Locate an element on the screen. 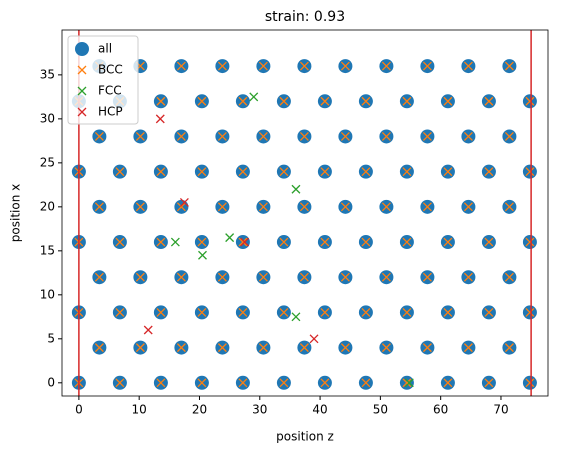  x-axis-label: position z is located at coordinates (305, 437).